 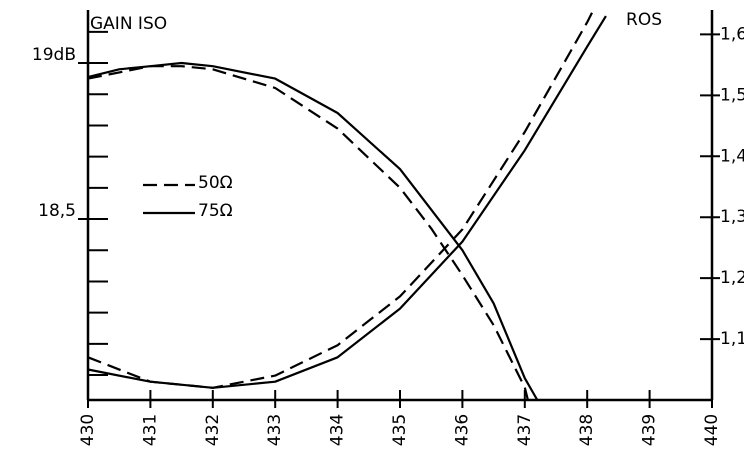 What do you see at coordinates (525, 430) in the screenshot?
I see `x-tick-label: 437` at bounding box center [525, 430].